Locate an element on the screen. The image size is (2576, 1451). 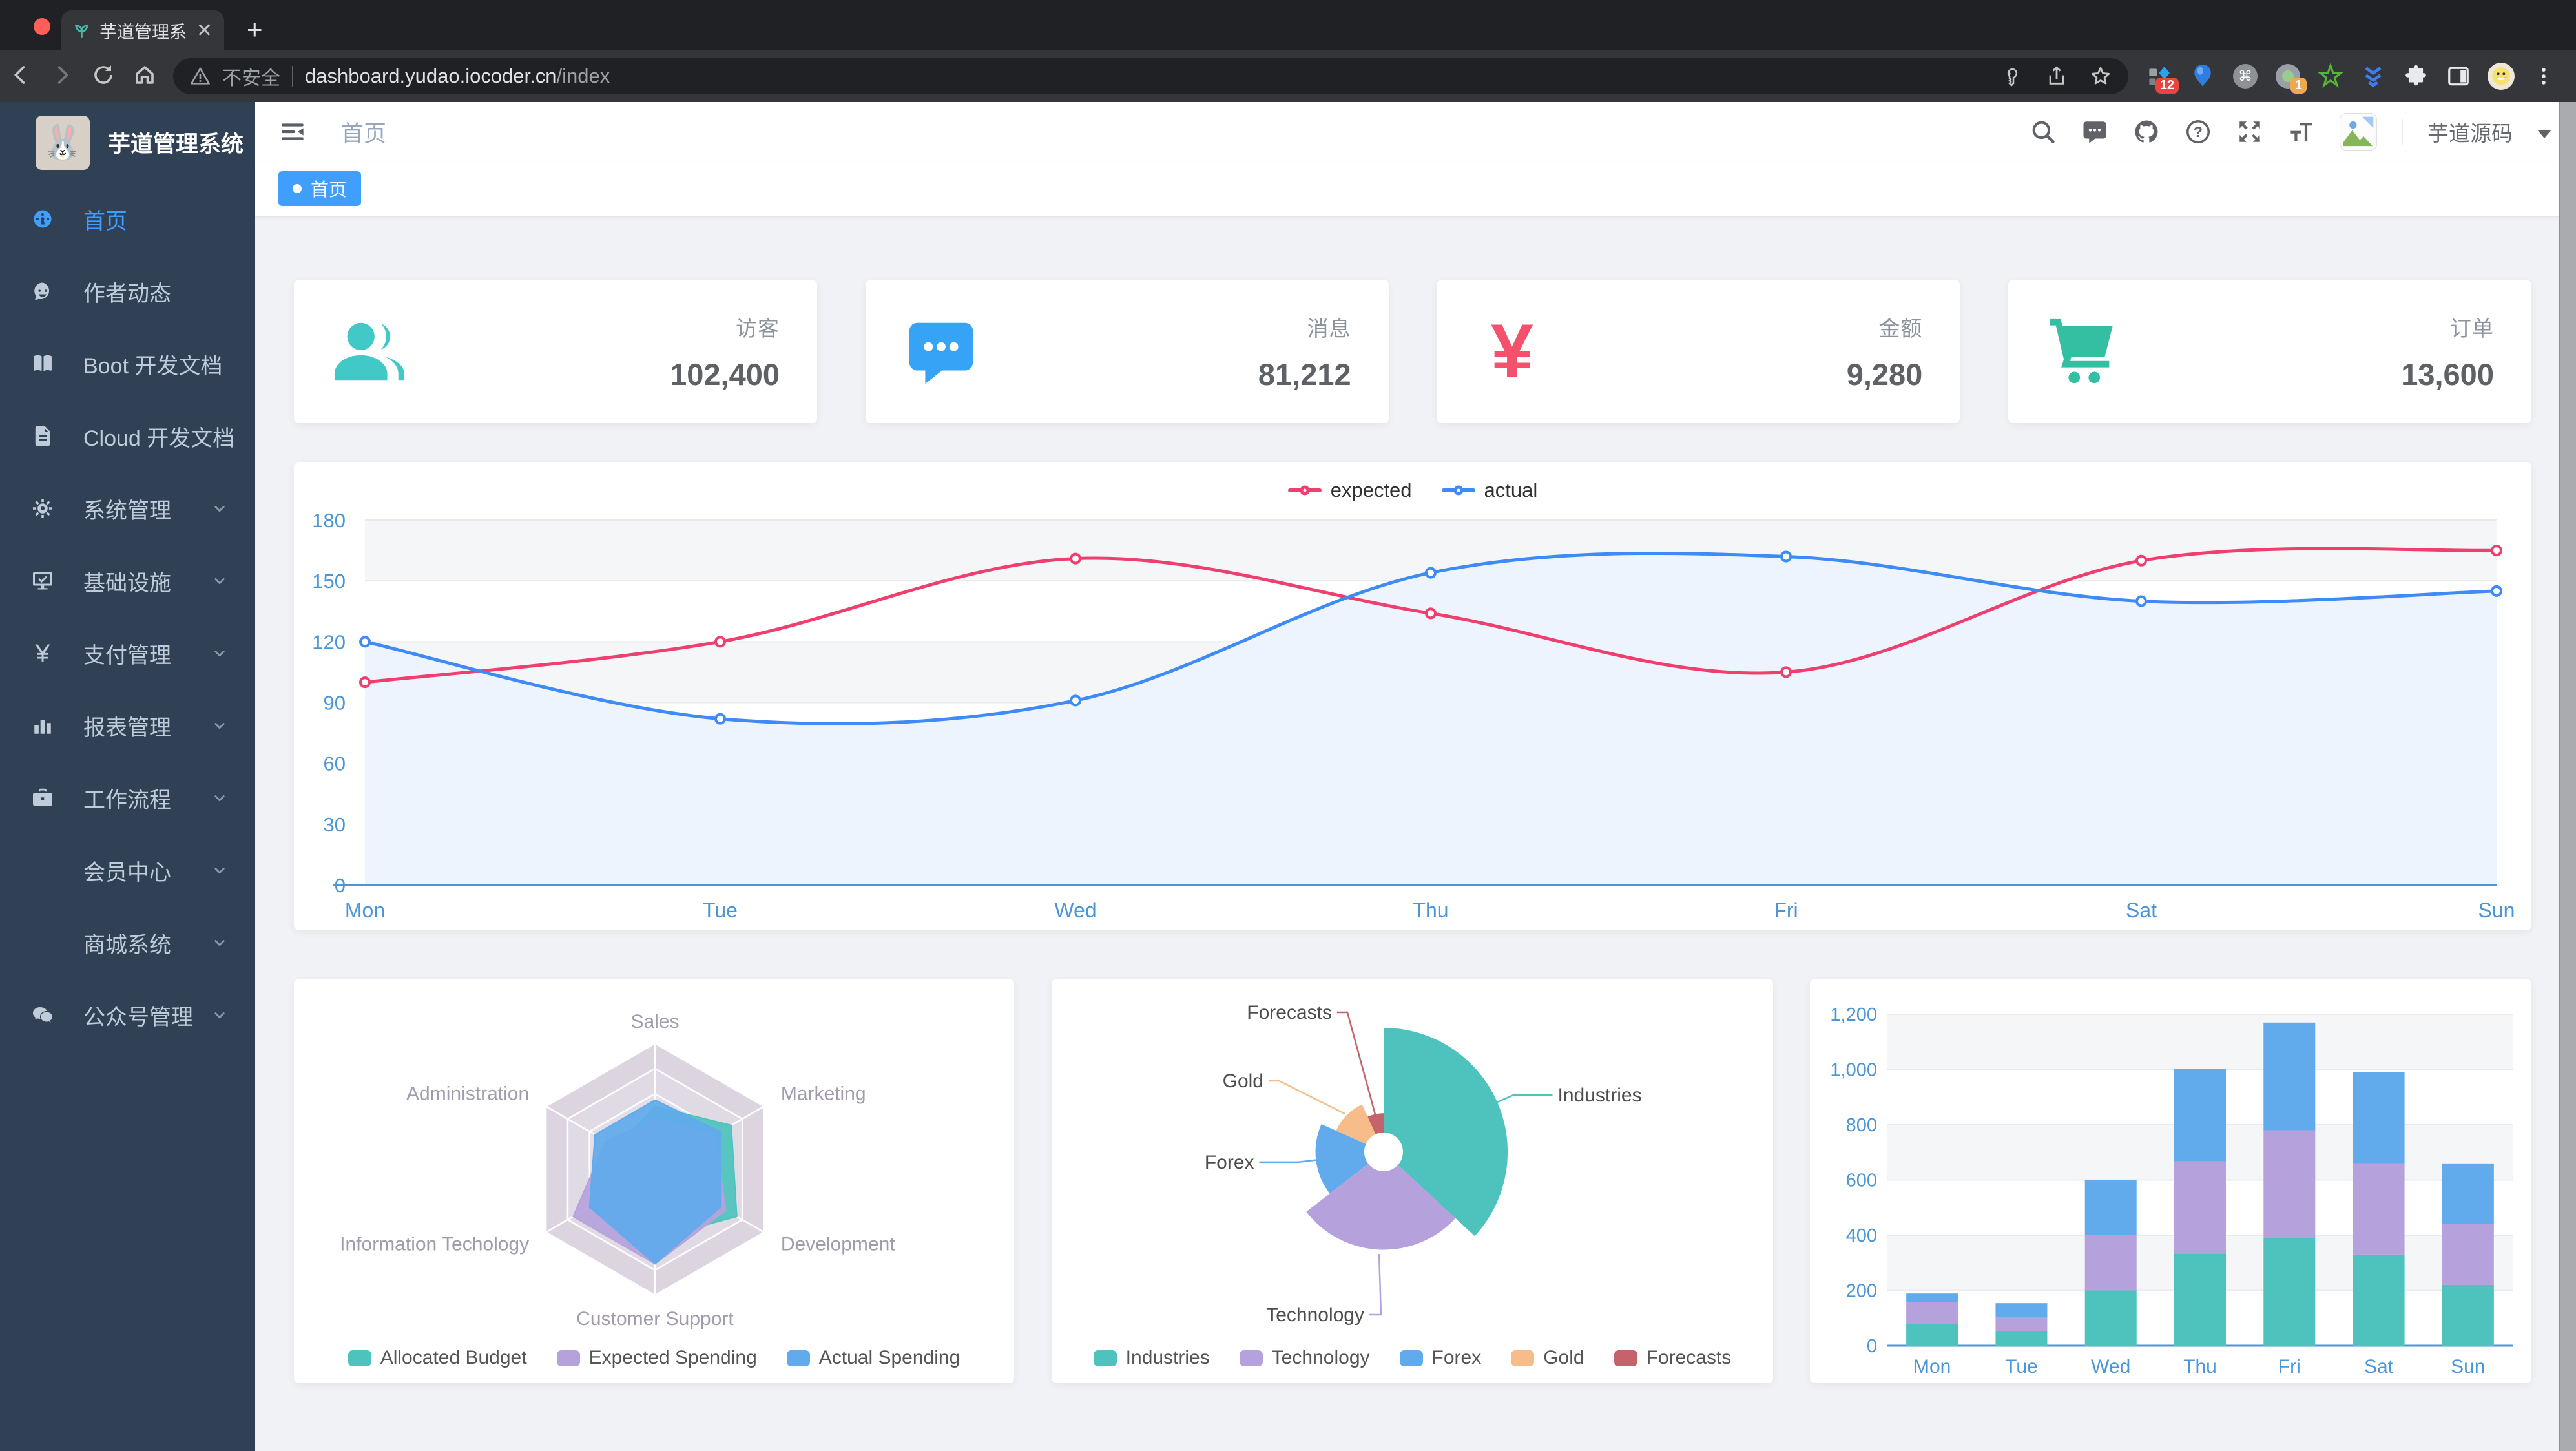
help-icon: ? is located at coordinates (2198, 131).